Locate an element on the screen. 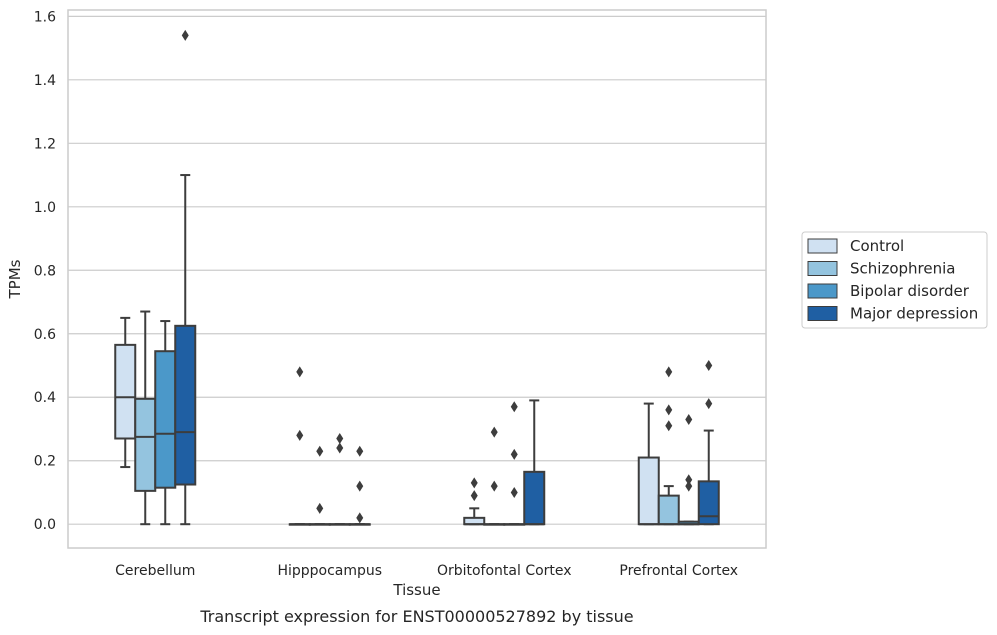  x-tick-label: Prefrontal Cortex is located at coordinates (678, 571).